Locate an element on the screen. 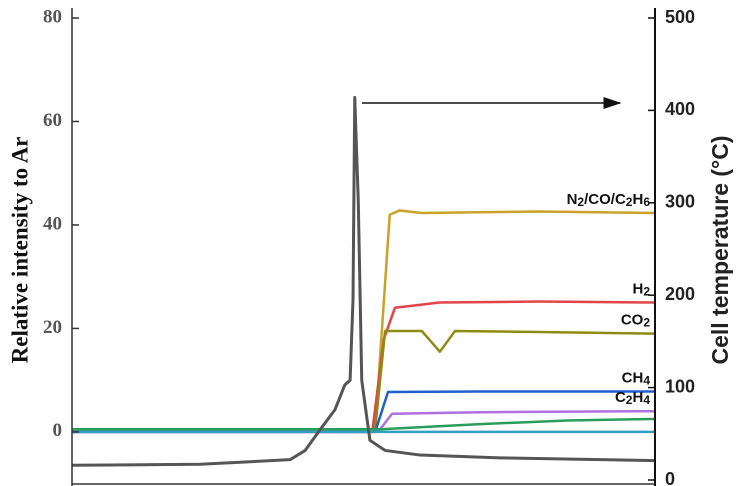 The height and width of the screenshot is (486, 741). y2-tick-label: 100 is located at coordinates (680, 386).